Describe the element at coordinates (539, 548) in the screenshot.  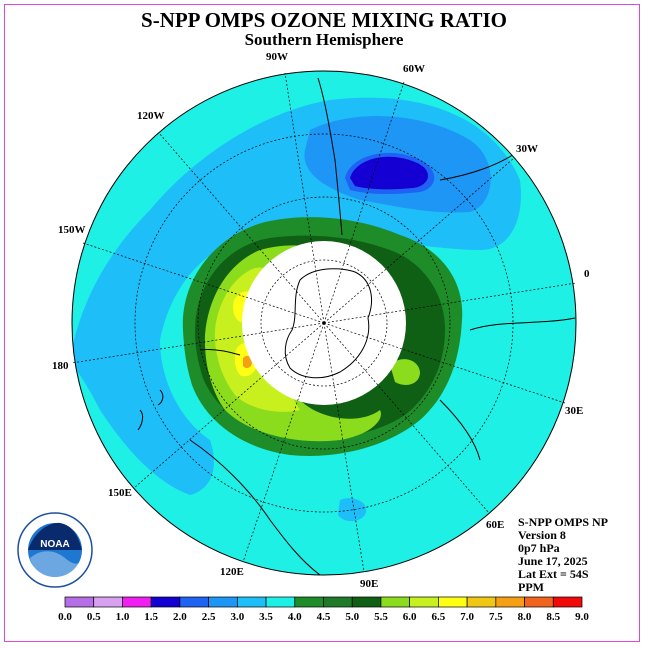
I see `info-line-3: 0p7 hPa` at that location.